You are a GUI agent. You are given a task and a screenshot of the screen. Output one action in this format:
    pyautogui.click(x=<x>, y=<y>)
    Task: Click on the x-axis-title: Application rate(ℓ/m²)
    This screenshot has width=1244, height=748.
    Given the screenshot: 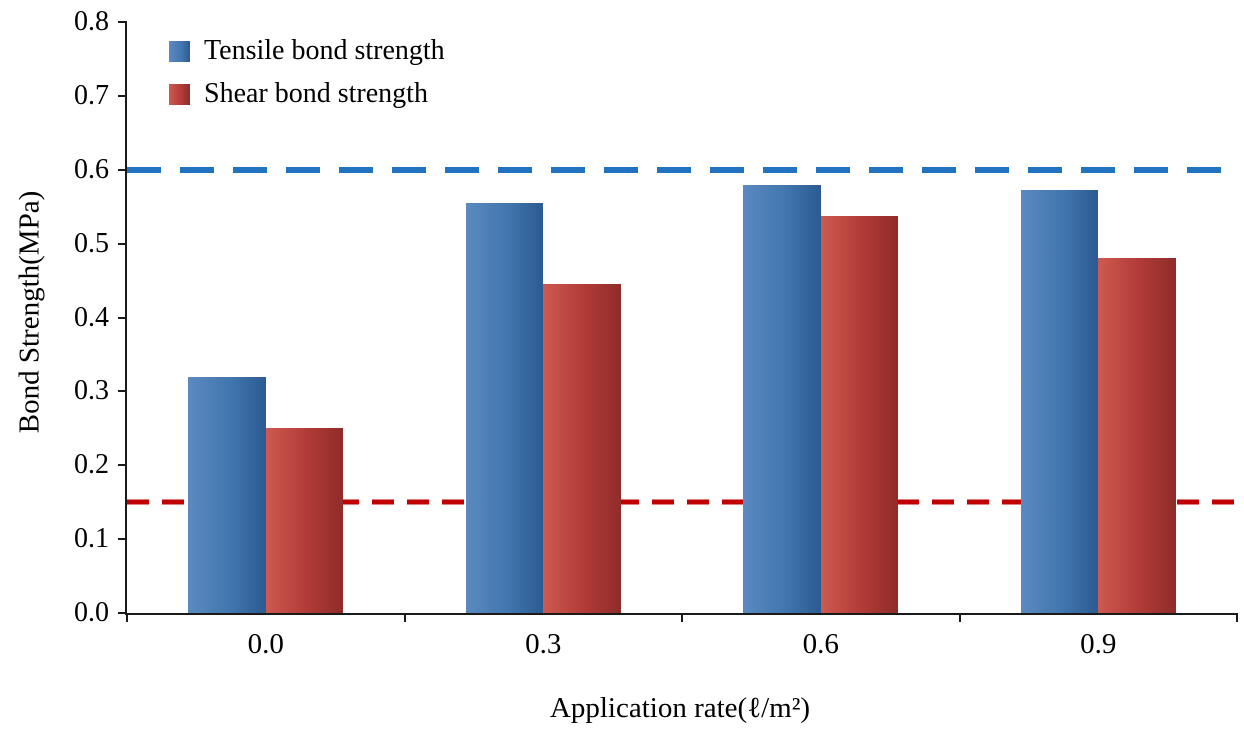 What is the action you would take?
    pyautogui.click(x=680, y=708)
    